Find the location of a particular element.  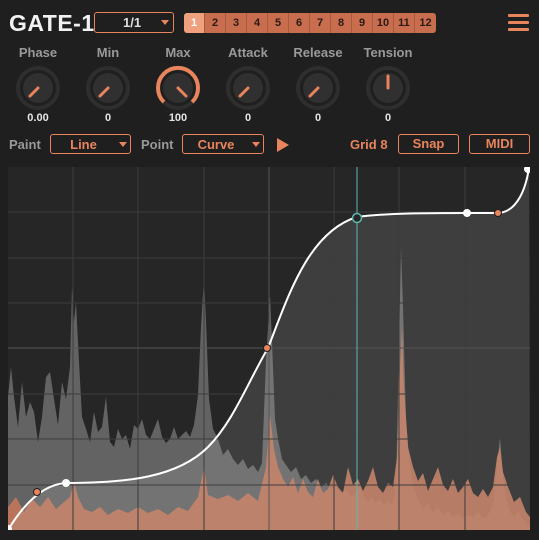

pattern-button-9: 9 is located at coordinates (362, 23).